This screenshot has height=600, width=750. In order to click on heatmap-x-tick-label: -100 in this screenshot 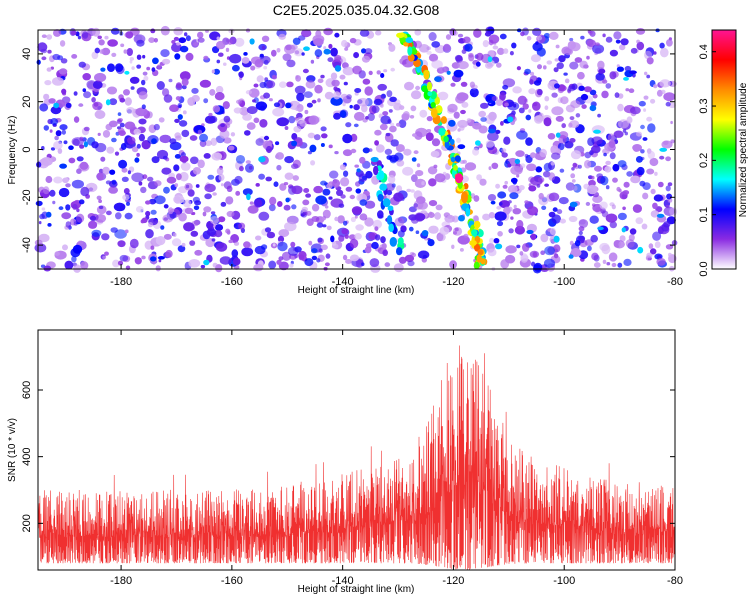, I will do `click(564, 282)`.